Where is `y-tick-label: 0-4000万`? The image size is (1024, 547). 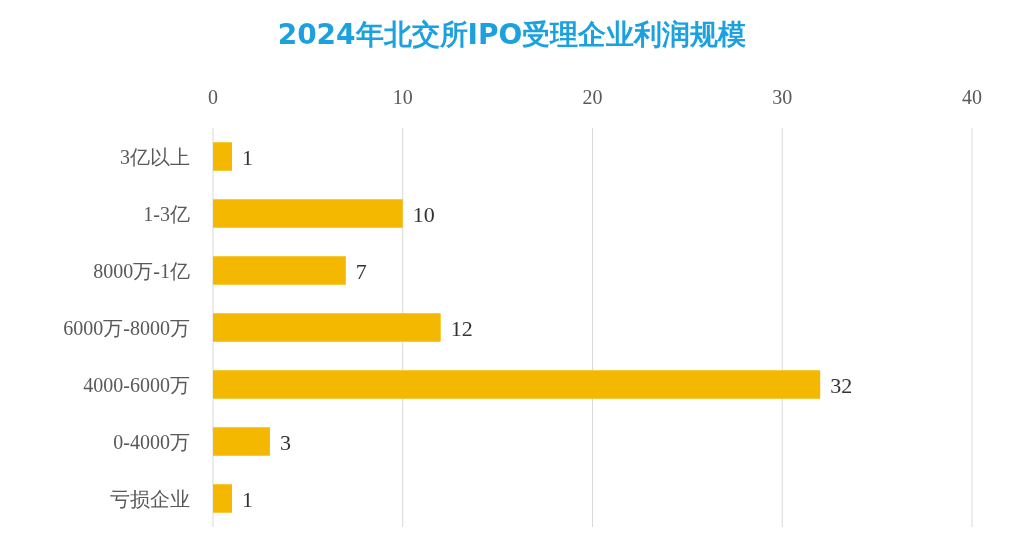 y-tick-label: 0-4000万 is located at coordinates (151, 441).